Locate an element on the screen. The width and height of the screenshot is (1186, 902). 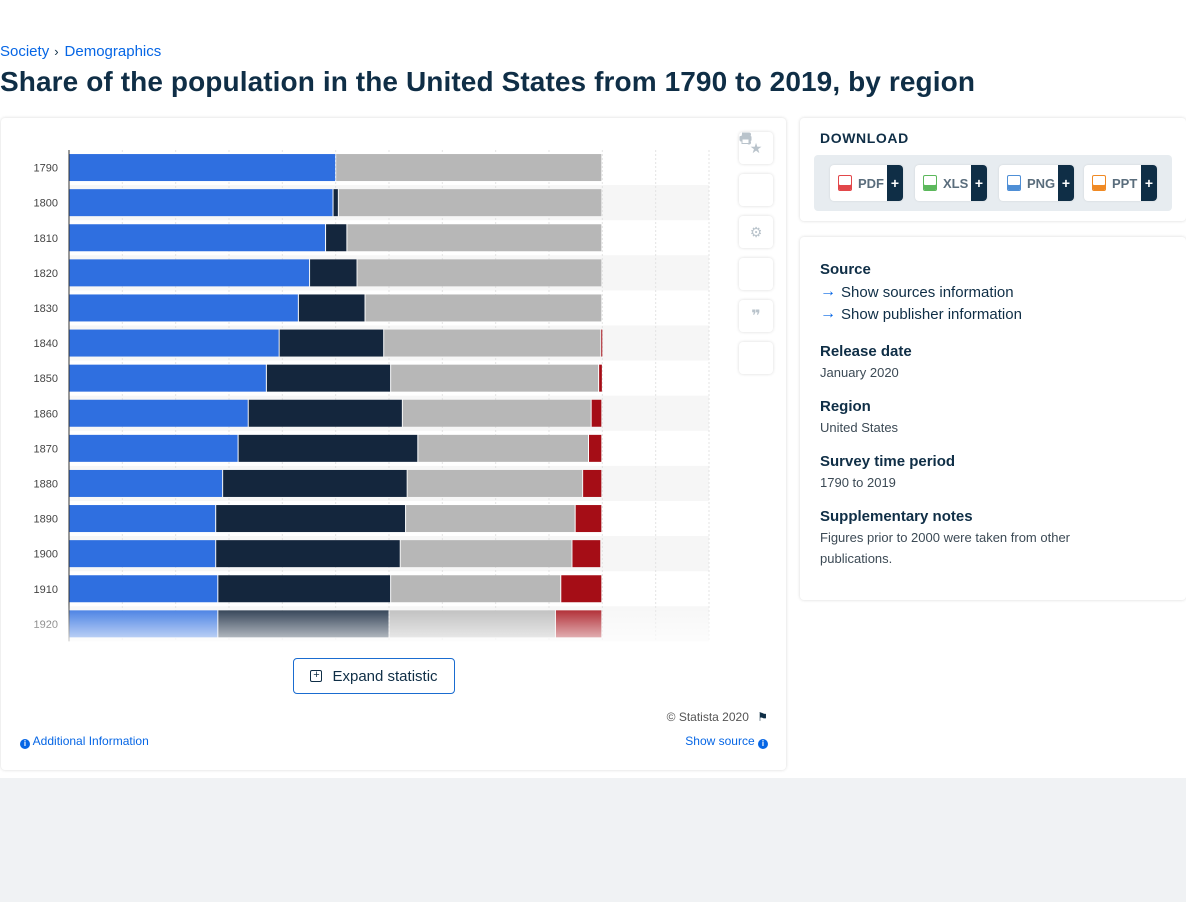
additional-information-link: i Additional Information is located at coordinates (84, 741).